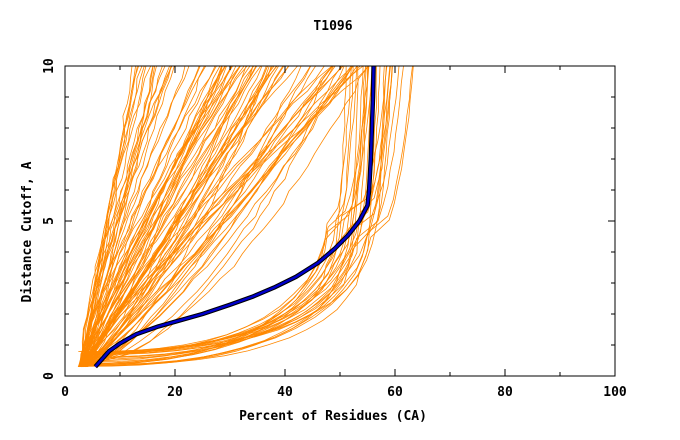 The height and width of the screenshot is (440, 680). What do you see at coordinates (175, 392) in the screenshot?
I see `x-tick-label: 20` at bounding box center [175, 392].